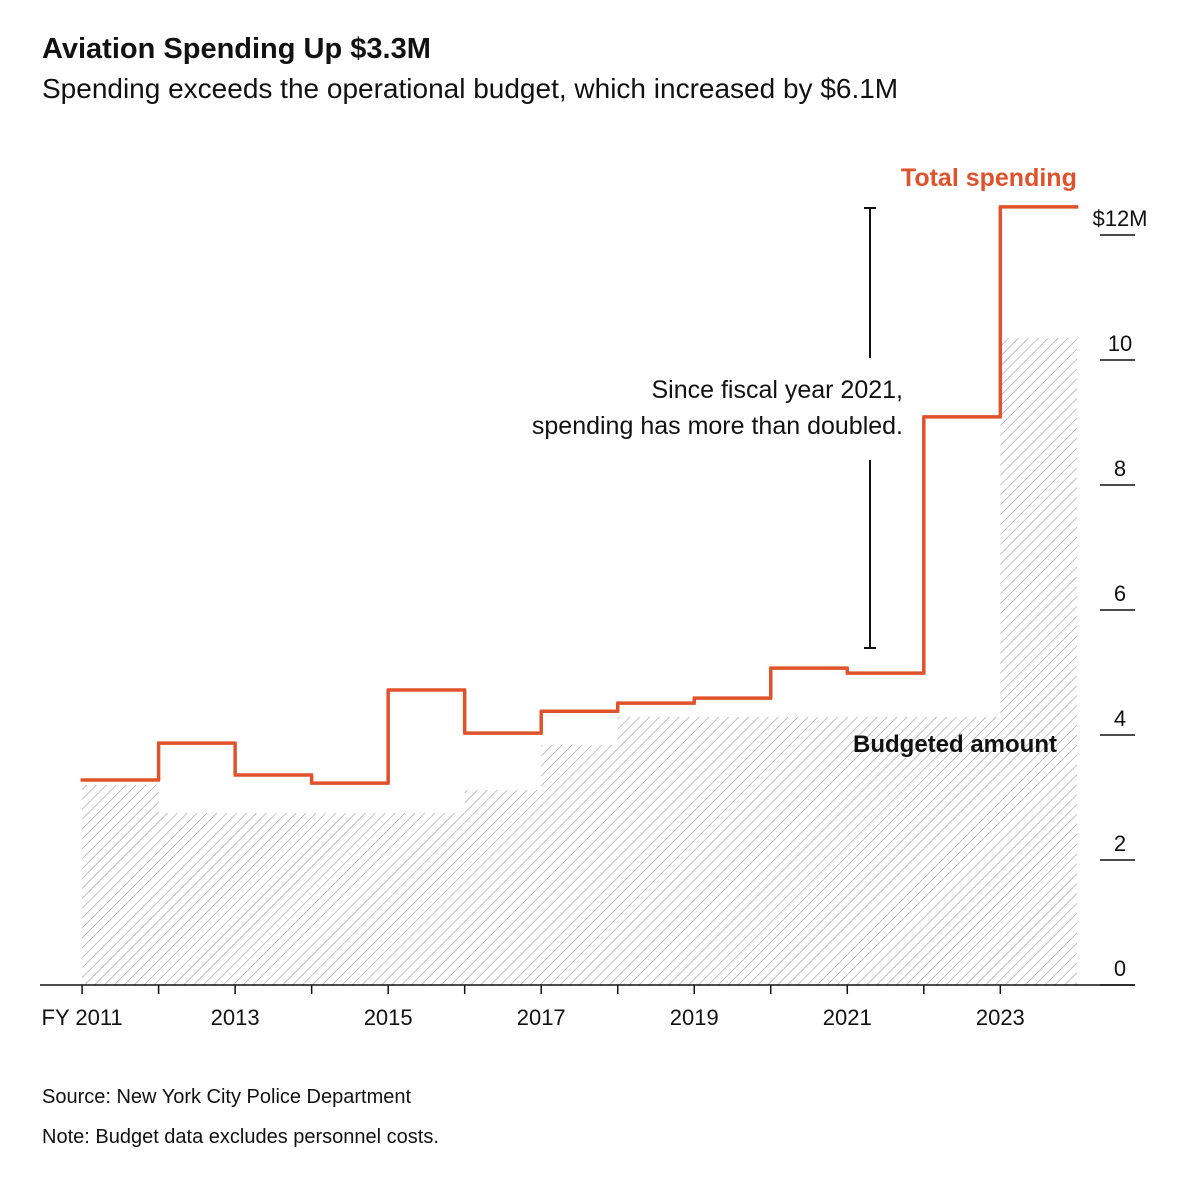 This screenshot has width=1200, height=1192. What do you see at coordinates (1000, 1017) in the screenshot?
I see `x-tick-label: 2023` at bounding box center [1000, 1017].